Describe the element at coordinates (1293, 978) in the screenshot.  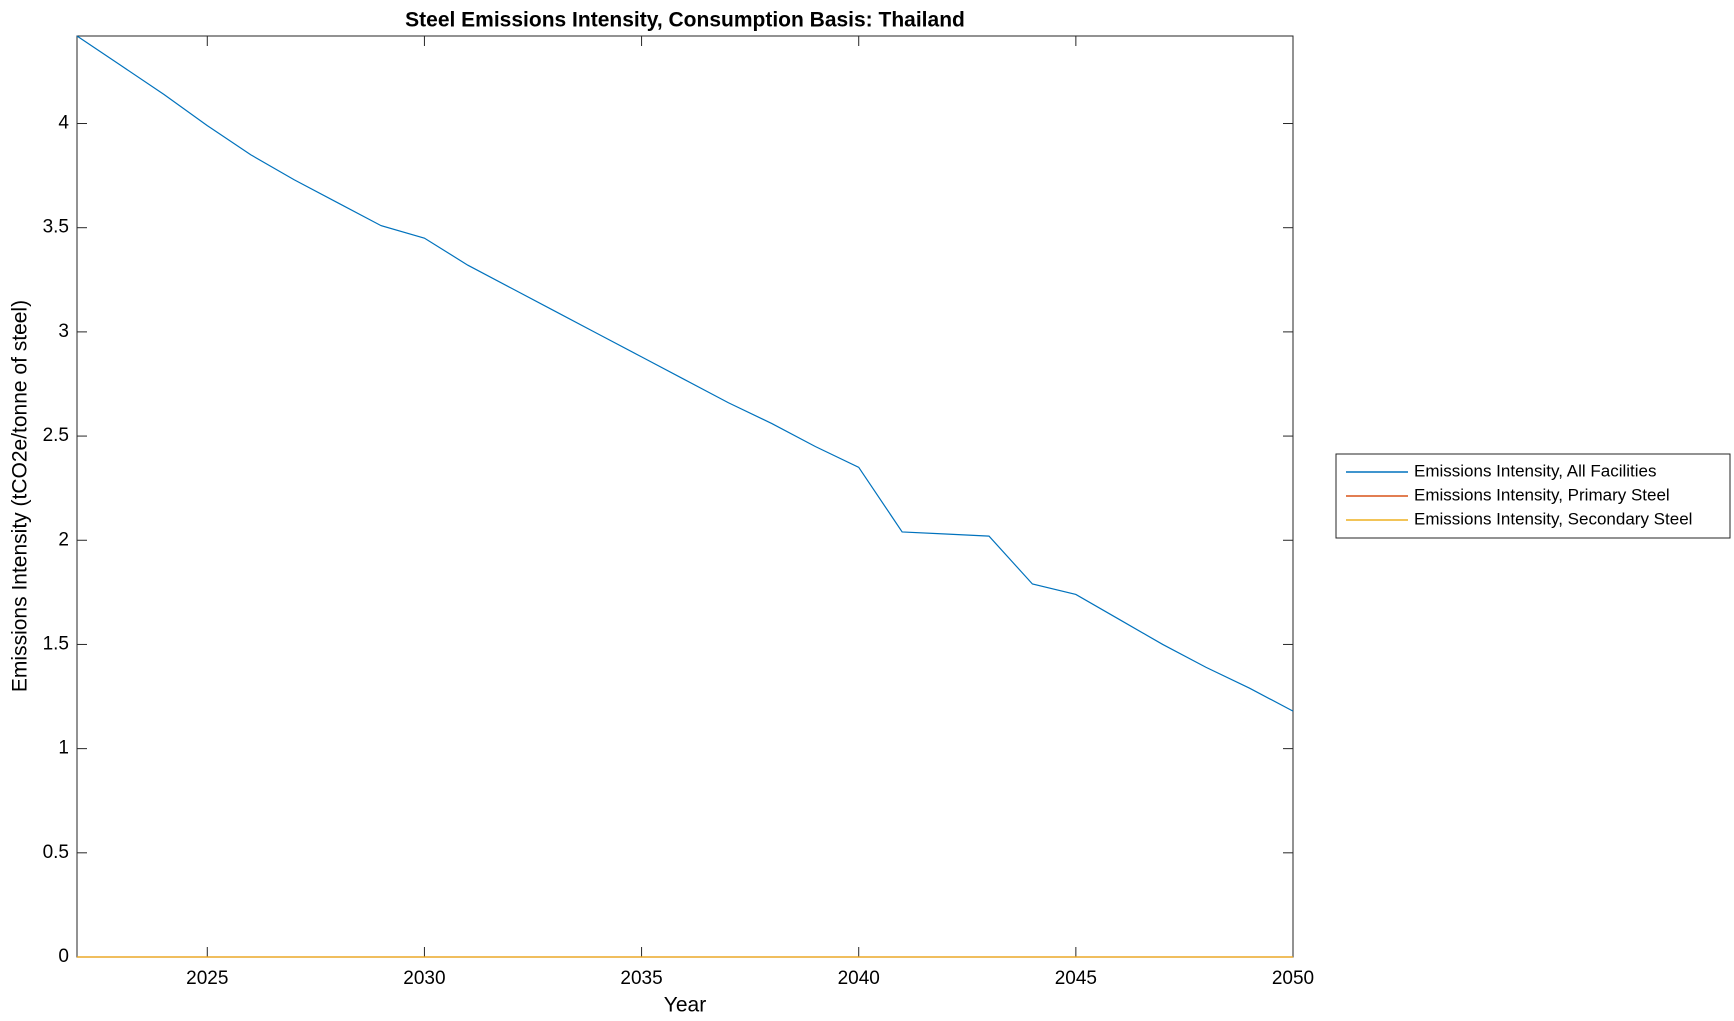
I see `x-tick-label: 2050` at that location.